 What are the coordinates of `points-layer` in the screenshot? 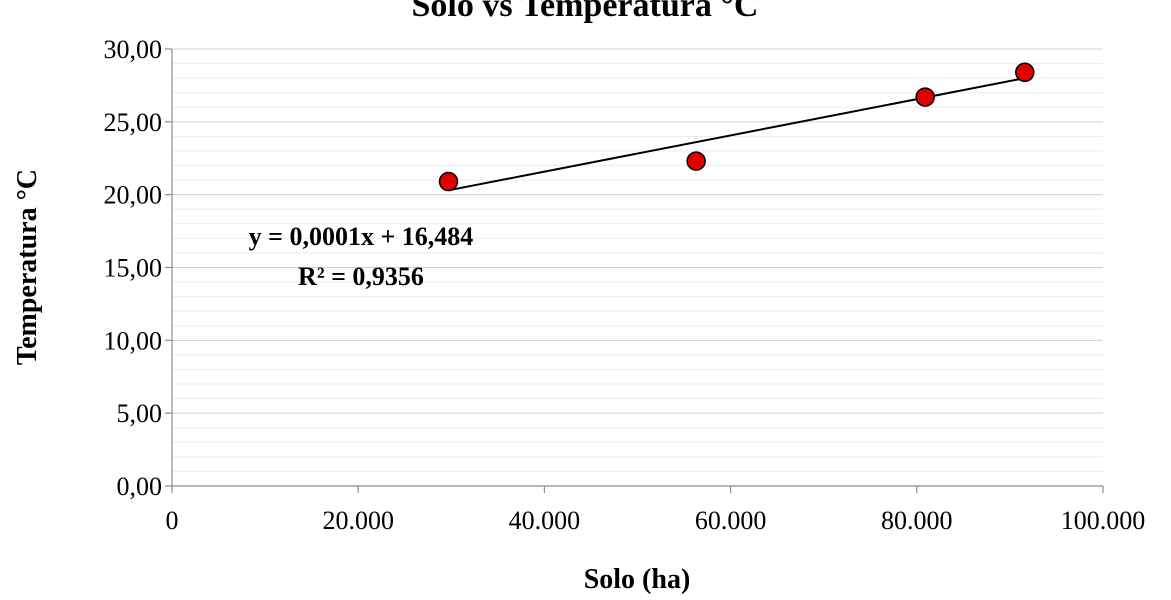 It's located at (736, 127).